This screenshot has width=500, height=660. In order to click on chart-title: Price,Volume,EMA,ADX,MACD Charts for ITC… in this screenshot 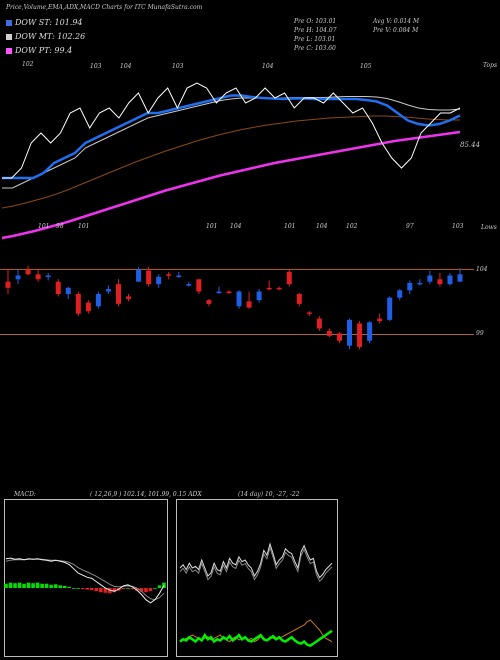, I will do `click(104, 7)`.